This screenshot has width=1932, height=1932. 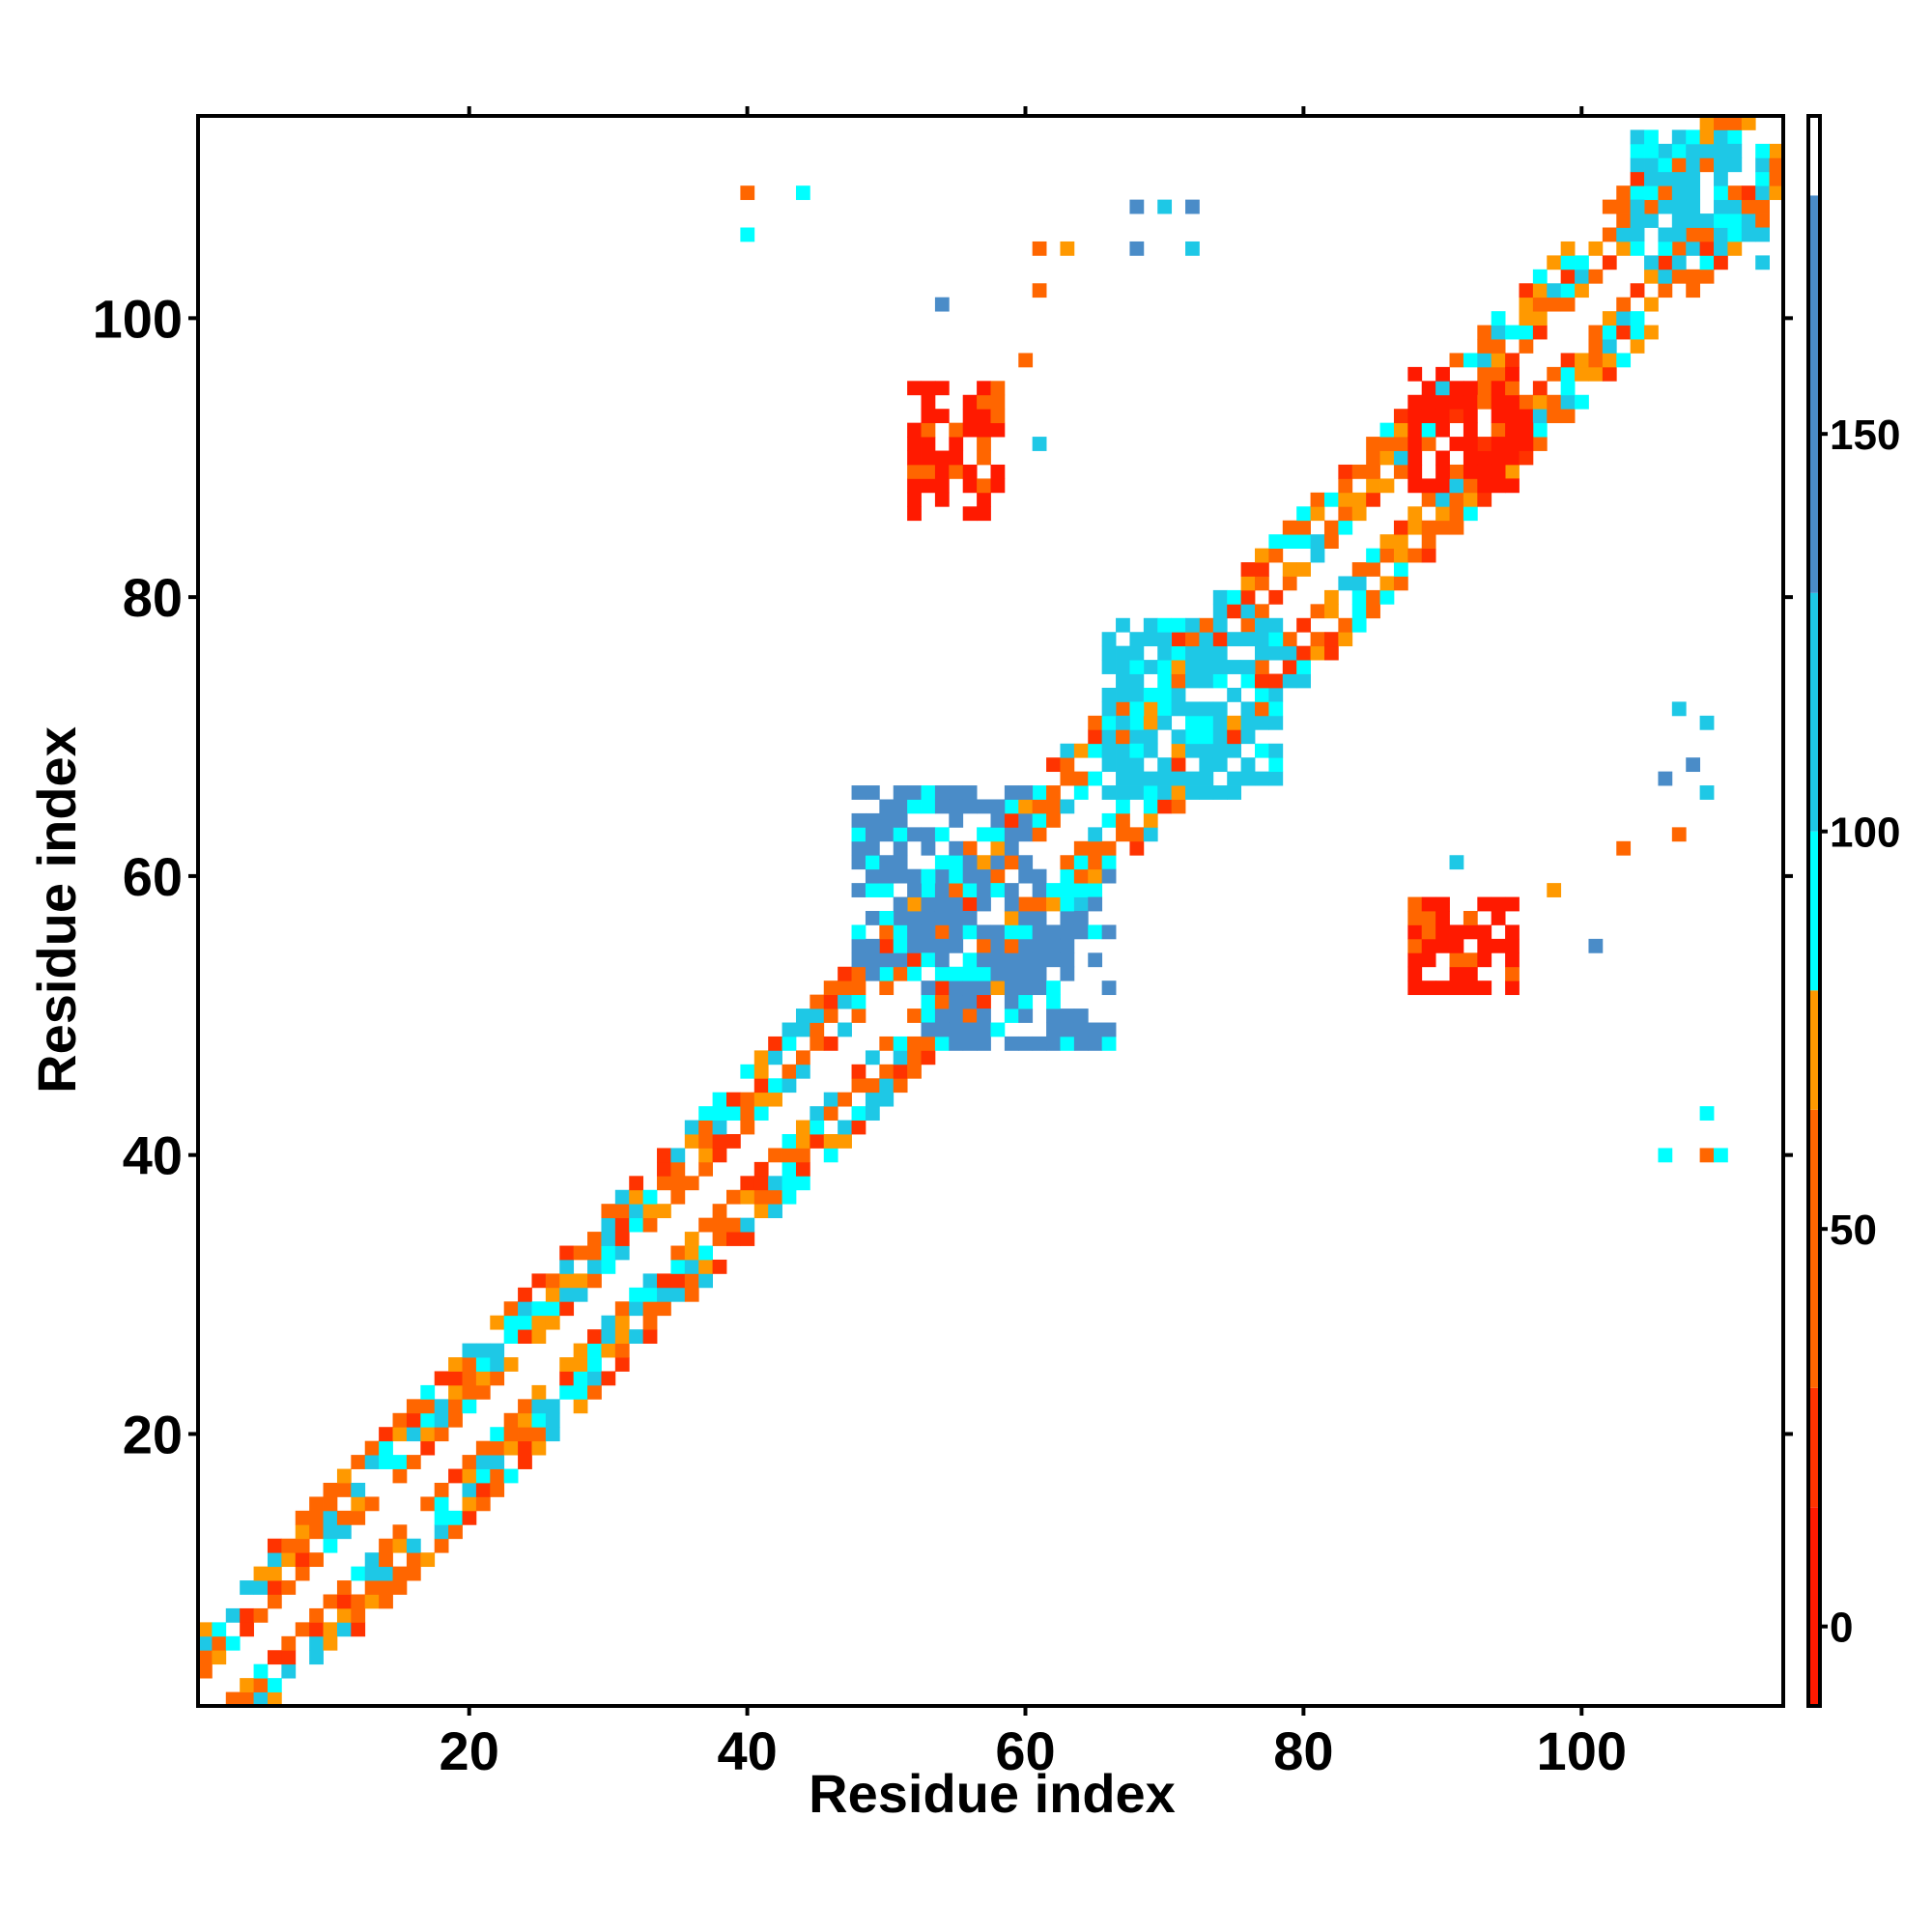 What do you see at coordinates (56, 910) in the screenshot?
I see `y-axis-title: Residue index` at bounding box center [56, 910].